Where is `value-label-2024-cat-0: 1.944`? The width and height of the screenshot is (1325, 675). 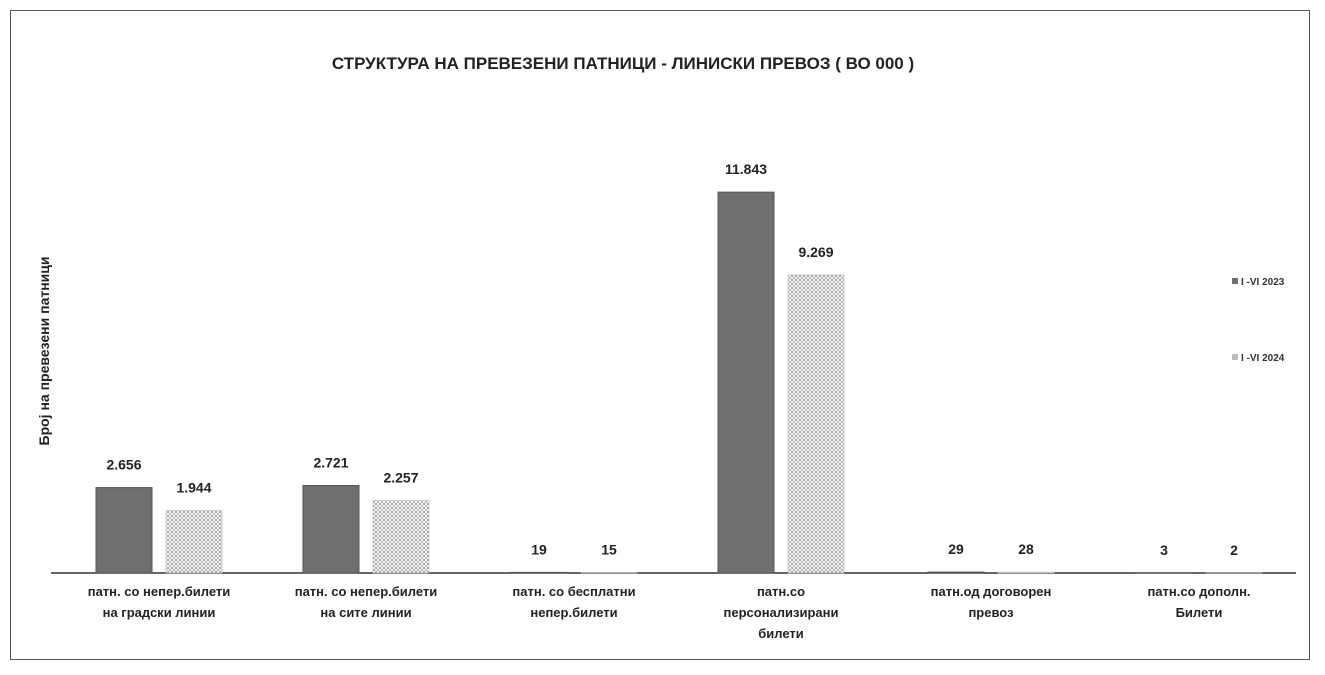
value-label-2024-cat-0: 1.944 is located at coordinates (193, 487).